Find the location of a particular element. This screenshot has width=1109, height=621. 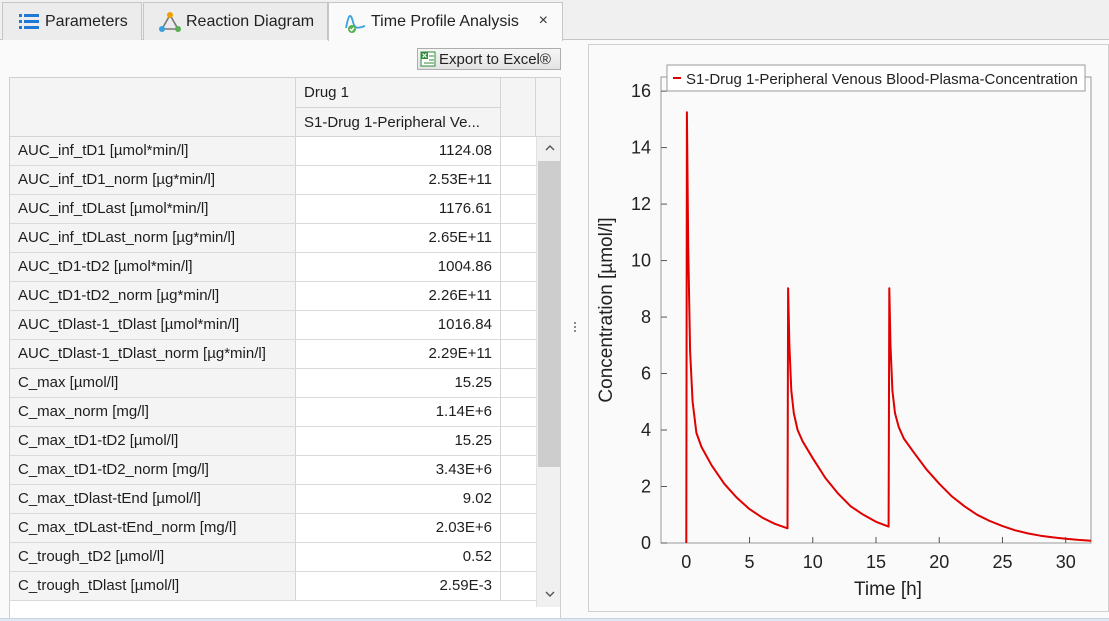

scrollbar-thumb is located at coordinates (549, 314).